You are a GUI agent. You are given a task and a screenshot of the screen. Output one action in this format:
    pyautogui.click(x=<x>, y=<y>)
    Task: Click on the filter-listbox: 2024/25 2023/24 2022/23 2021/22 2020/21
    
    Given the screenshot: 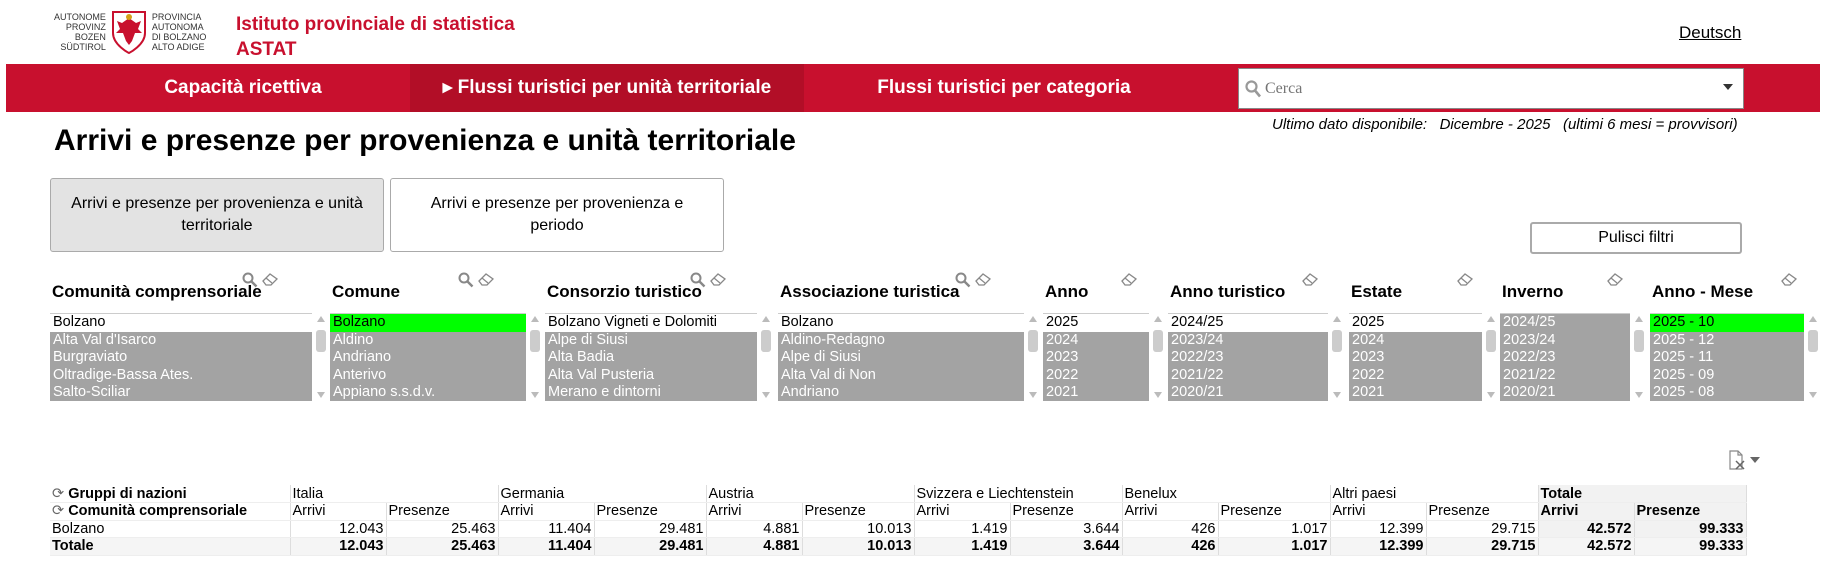 What is the action you would take?
    pyautogui.click(x=1565, y=357)
    